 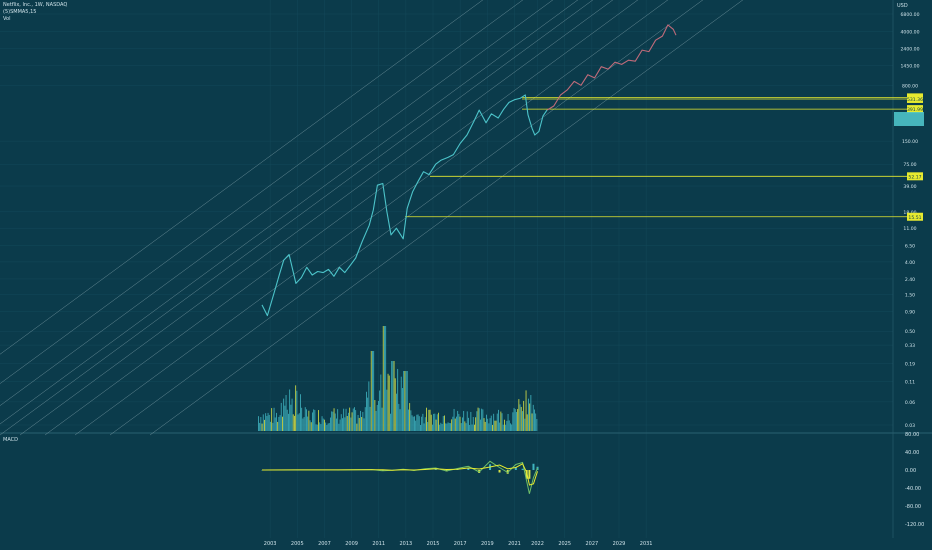 What do you see at coordinates (537, 544) in the screenshot?
I see `time-tick-label: 2022` at bounding box center [537, 544].